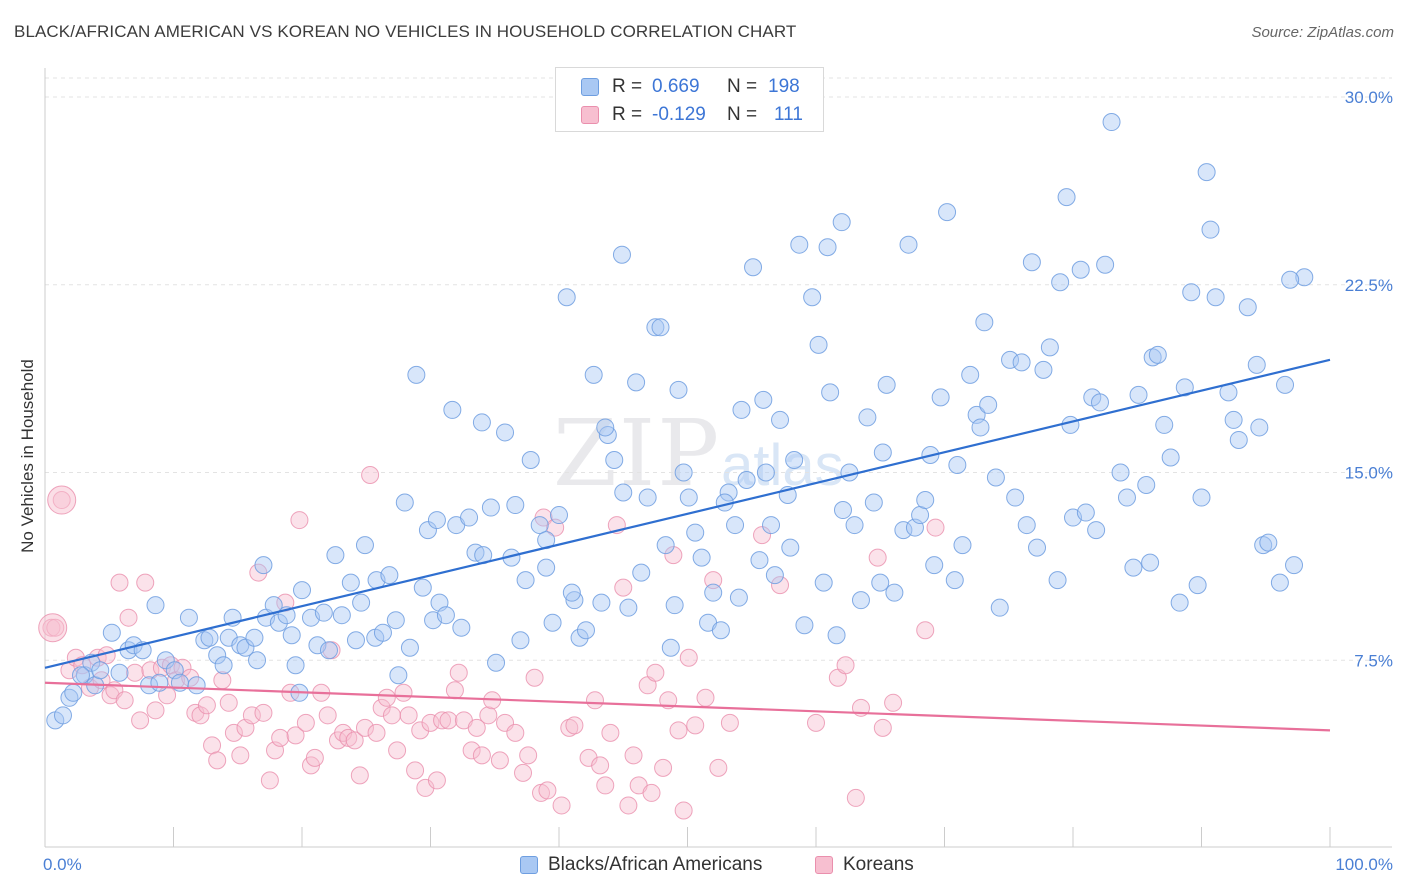 The image size is (1406, 892). Describe the element at coordinates (655, 864) in the screenshot. I see `legend-label-blacks: Blacks/African Americans` at that location.